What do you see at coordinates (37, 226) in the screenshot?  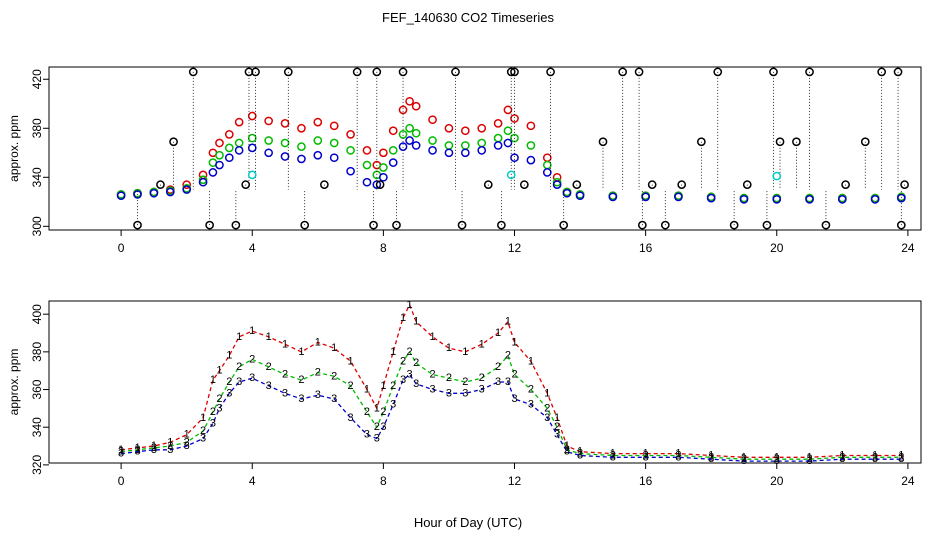 I see `y-tick-label: 300` at bounding box center [37, 226].